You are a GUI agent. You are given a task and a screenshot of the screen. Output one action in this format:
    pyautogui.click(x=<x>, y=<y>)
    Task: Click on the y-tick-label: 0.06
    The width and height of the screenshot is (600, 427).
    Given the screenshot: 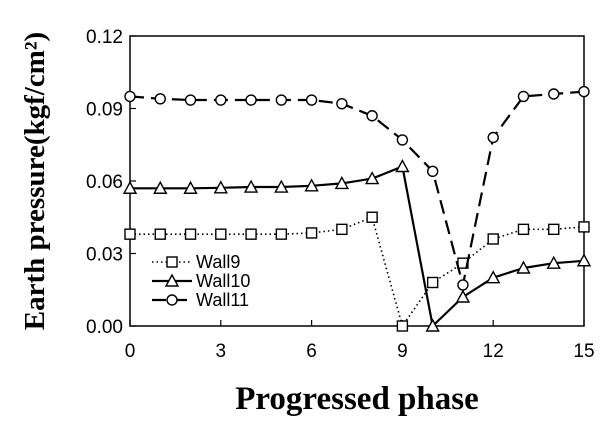 What is the action you would take?
    pyautogui.click(x=104, y=182)
    